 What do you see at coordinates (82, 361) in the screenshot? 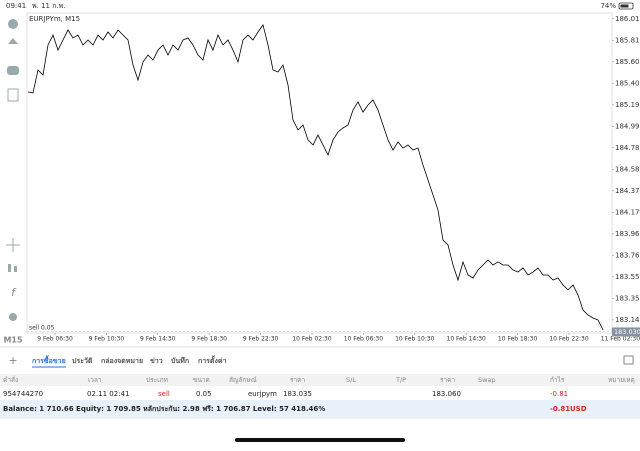
I see `tab: ประวัติ` at bounding box center [82, 361].